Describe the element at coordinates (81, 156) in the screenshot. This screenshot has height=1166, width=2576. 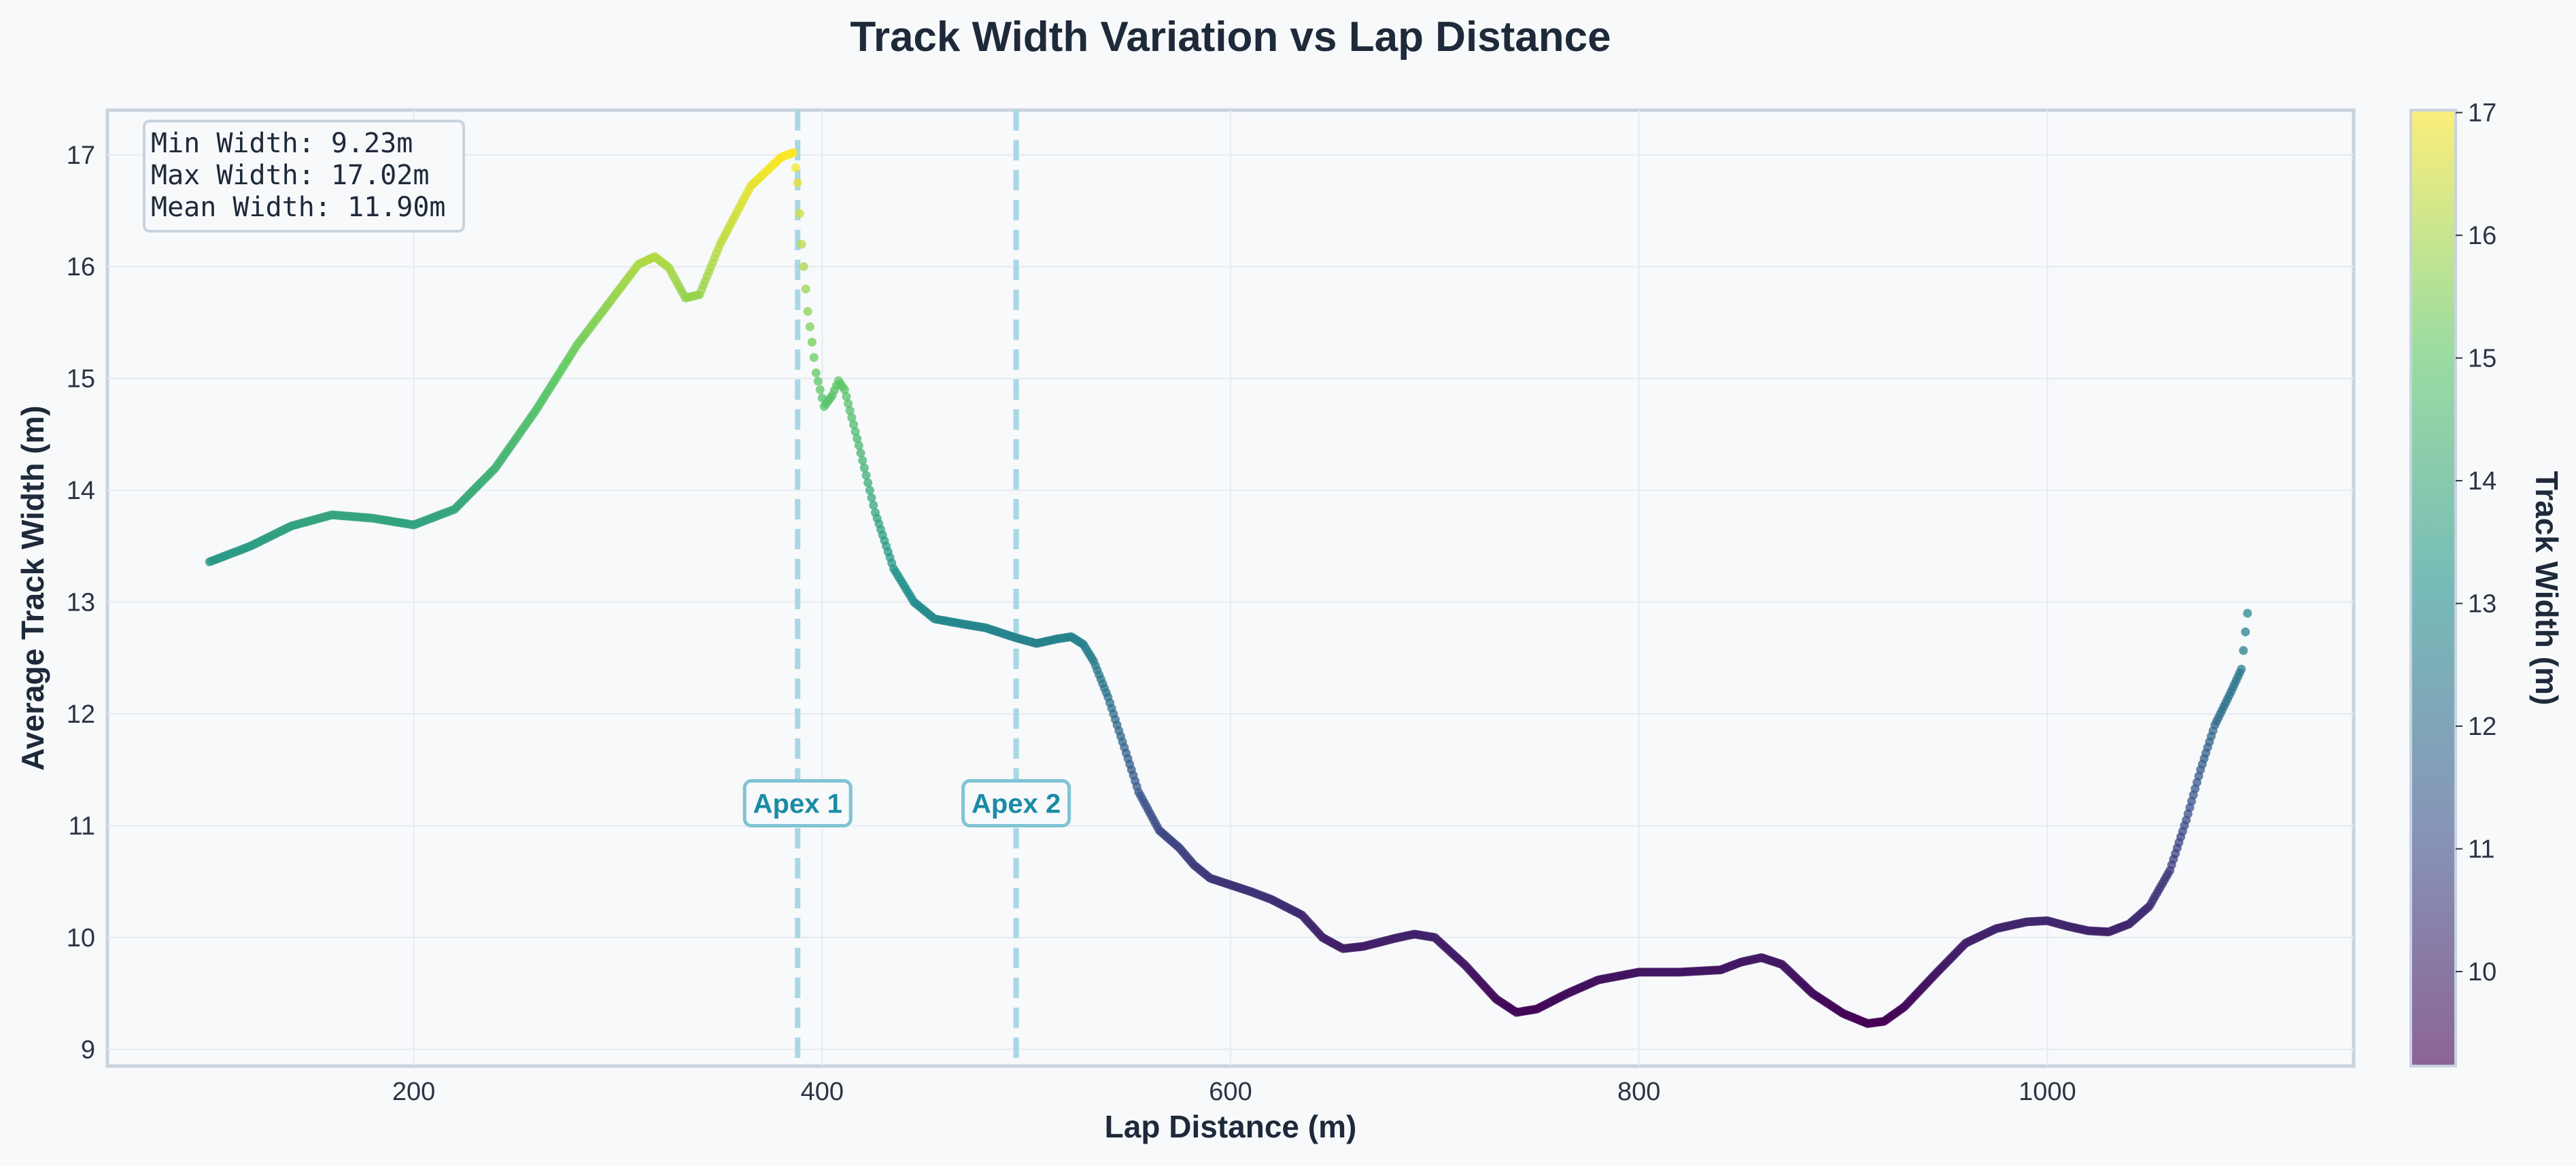
I see `y-tick-label: 17` at that location.